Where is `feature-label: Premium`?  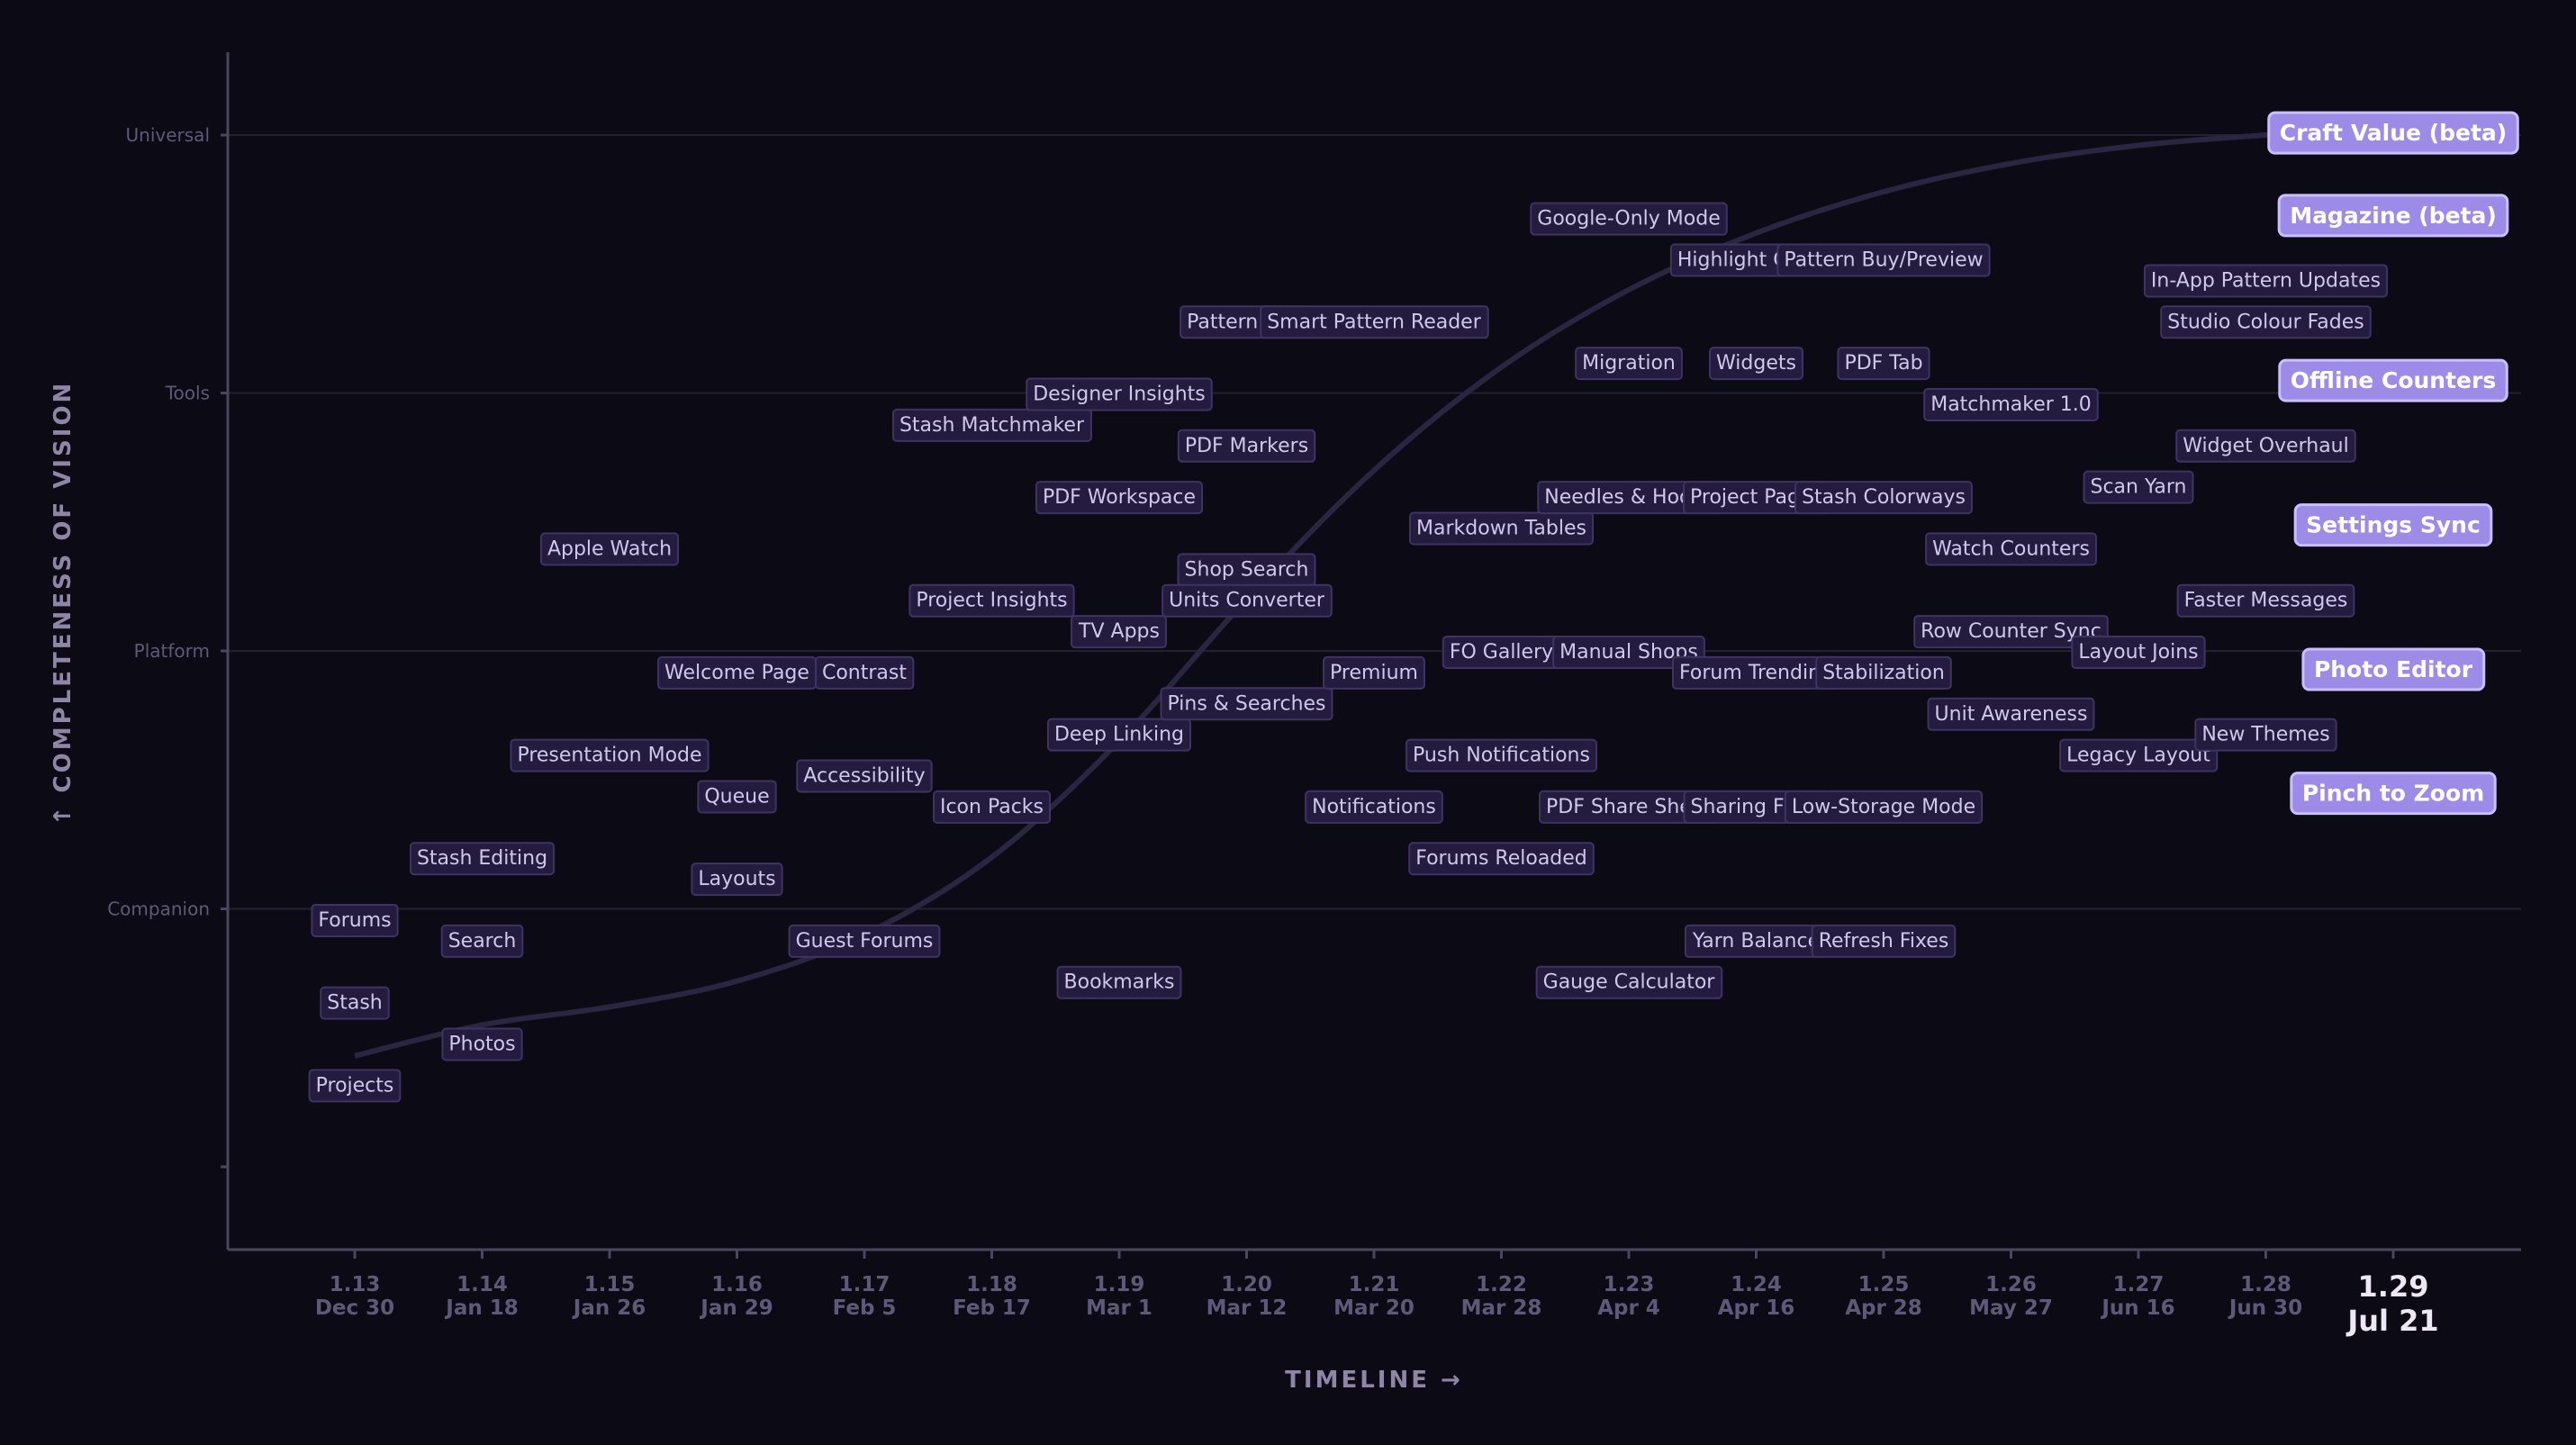
feature-label: Premium is located at coordinates (1374, 673).